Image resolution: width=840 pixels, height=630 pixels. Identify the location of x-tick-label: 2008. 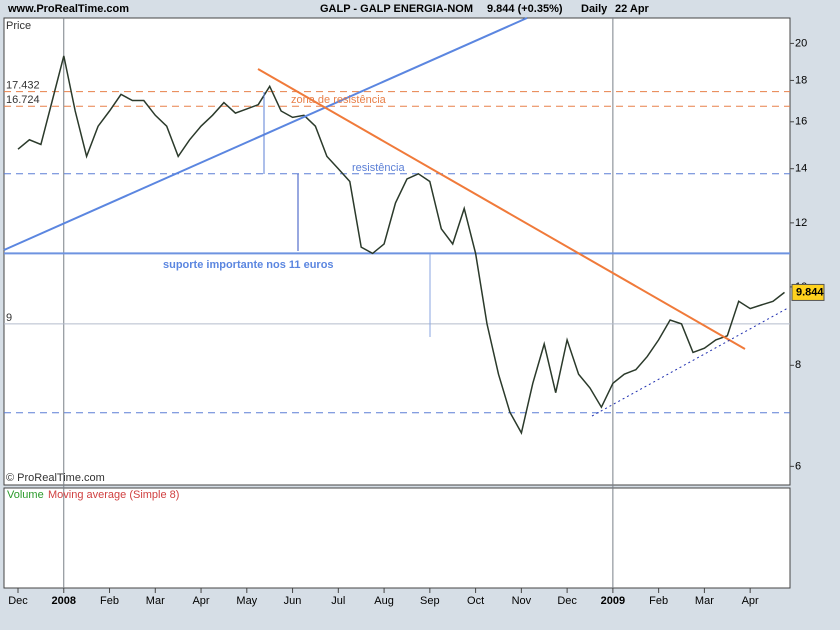
(64, 601).